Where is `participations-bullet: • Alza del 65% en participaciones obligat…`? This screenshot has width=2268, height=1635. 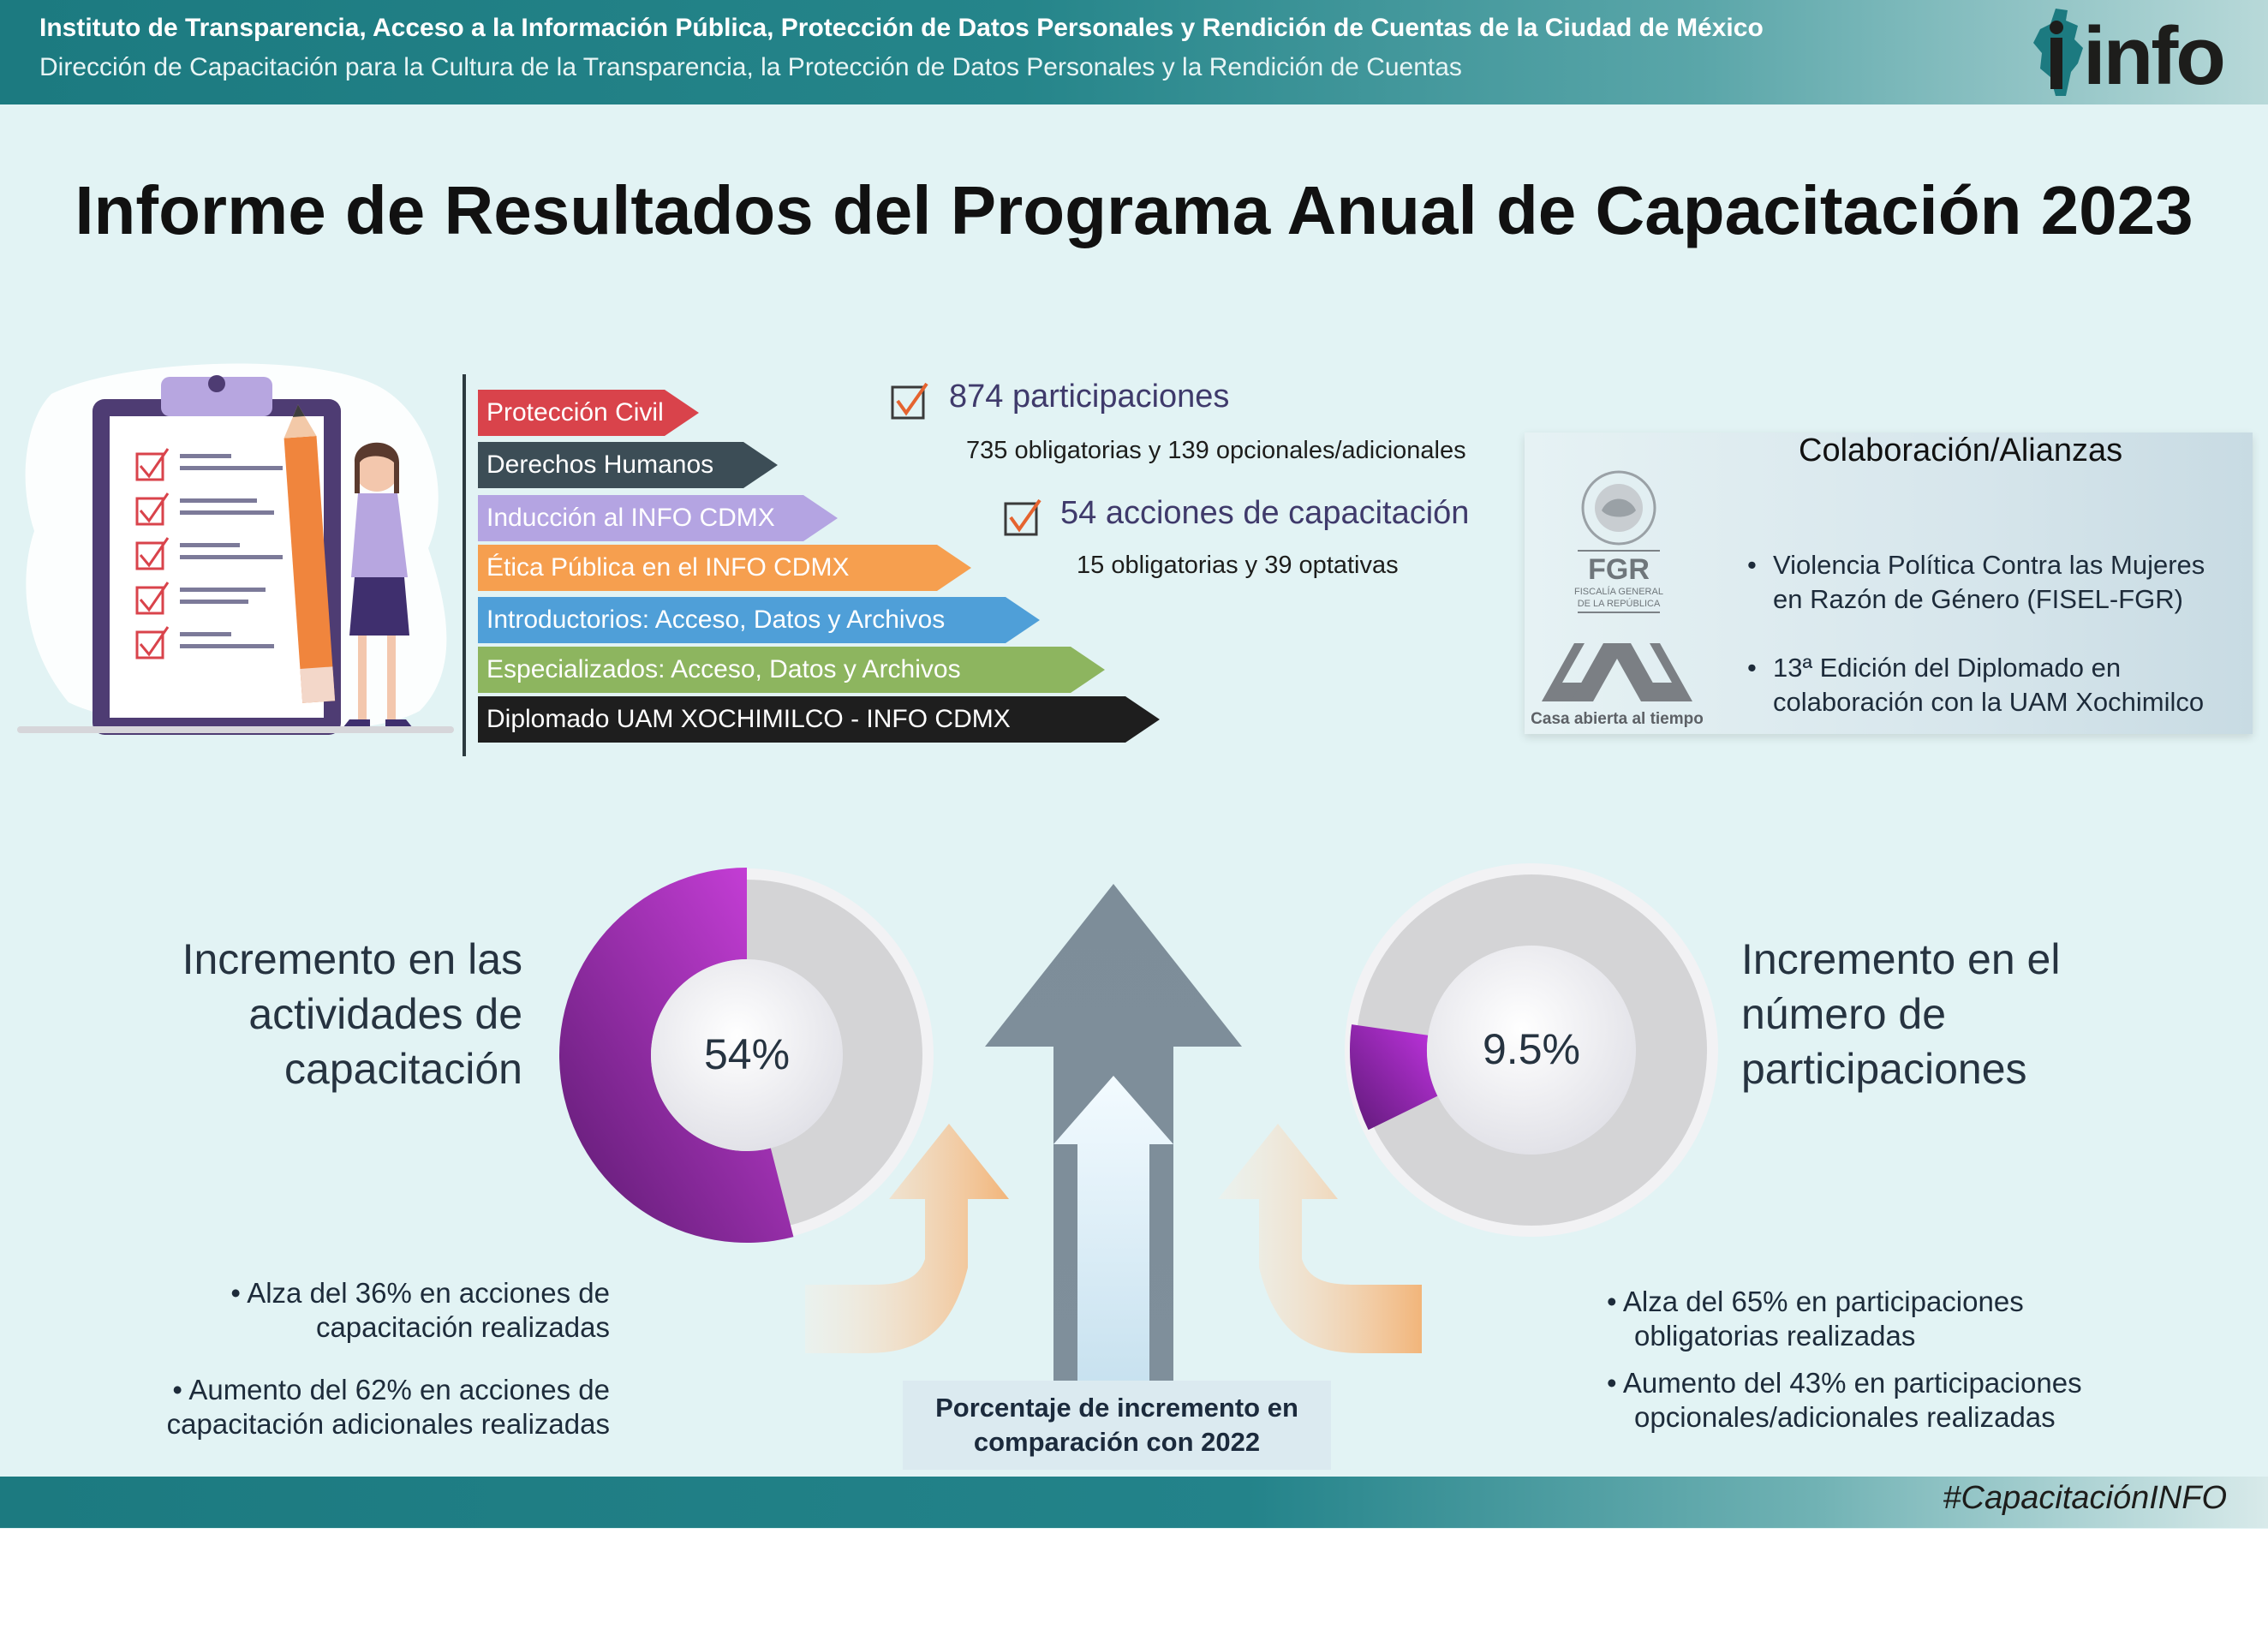
participations-bullet: • Alza del 65% en participaciones obligat… is located at coordinates (1815, 1319).